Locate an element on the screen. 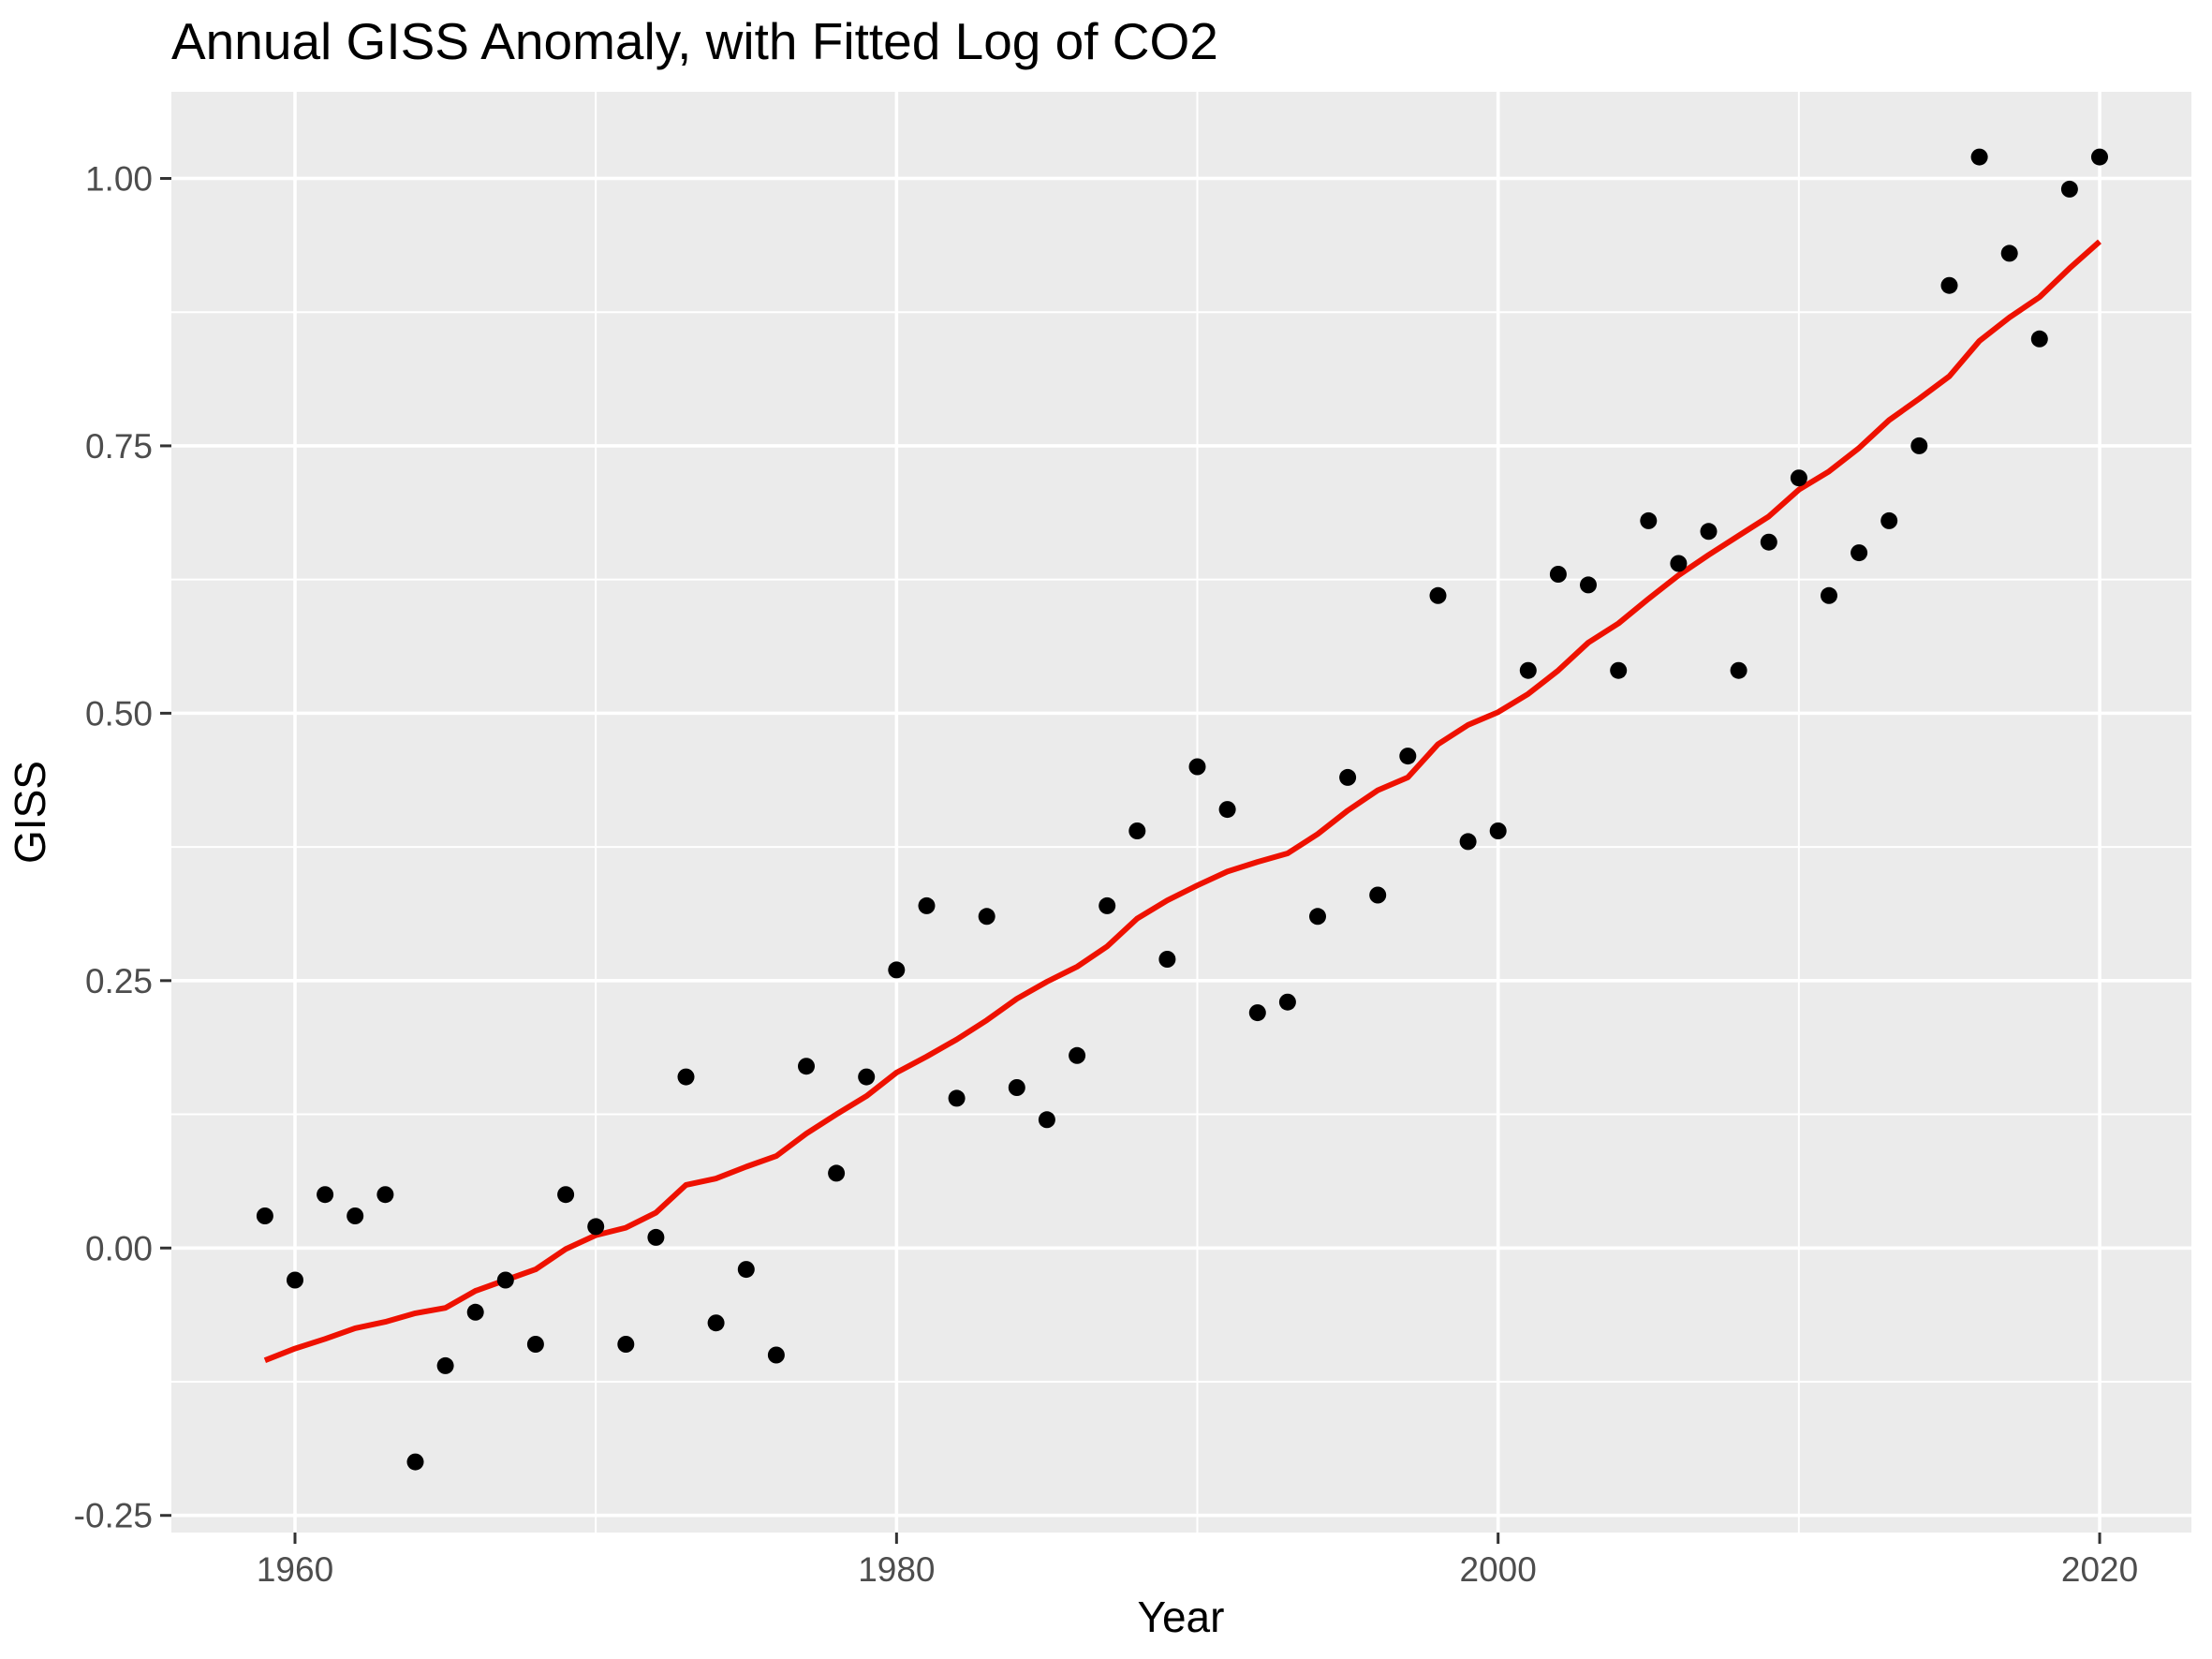  y-tick-label: 0.00 is located at coordinates (119, 1248).